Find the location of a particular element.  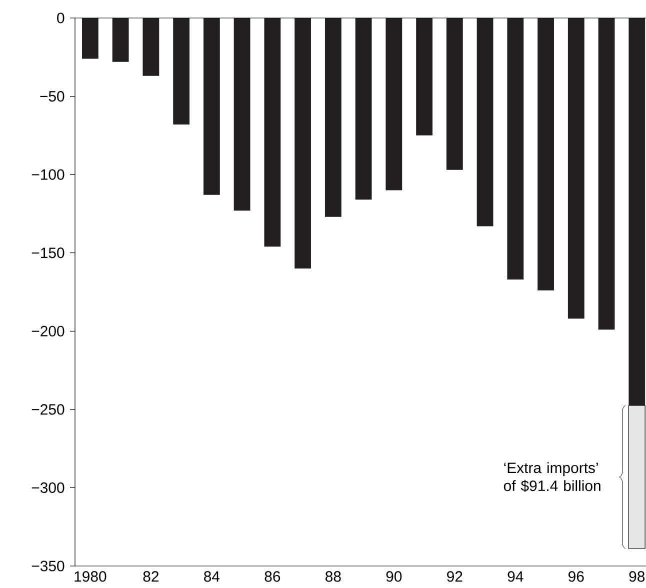

y-tick-label: 0 is located at coordinates (60, 18).